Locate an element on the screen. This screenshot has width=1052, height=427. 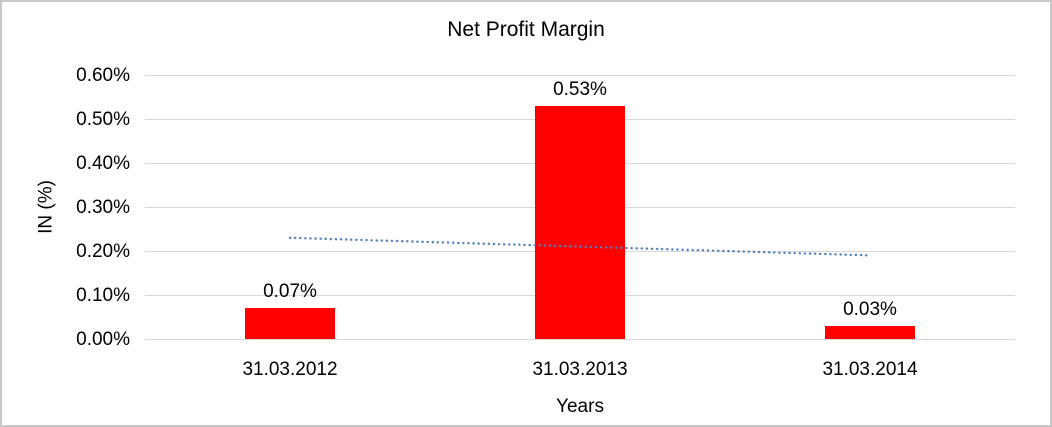
y-tick-label: 0.00% is located at coordinates (103, 339).